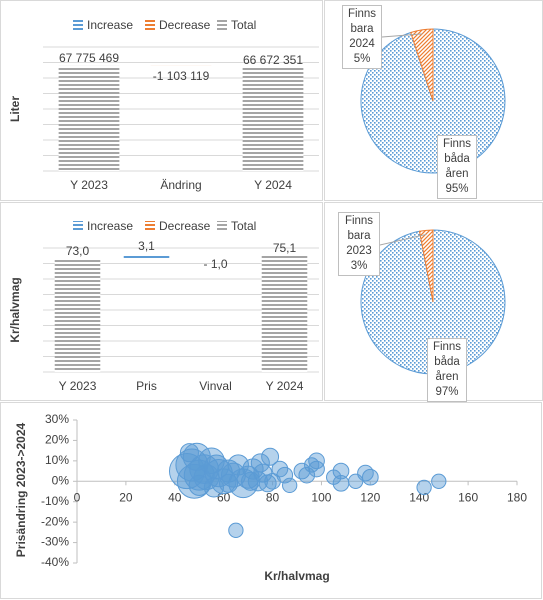  Describe the element at coordinates (146, 386) in the screenshot. I see `x-tick-label: Pris` at that location.